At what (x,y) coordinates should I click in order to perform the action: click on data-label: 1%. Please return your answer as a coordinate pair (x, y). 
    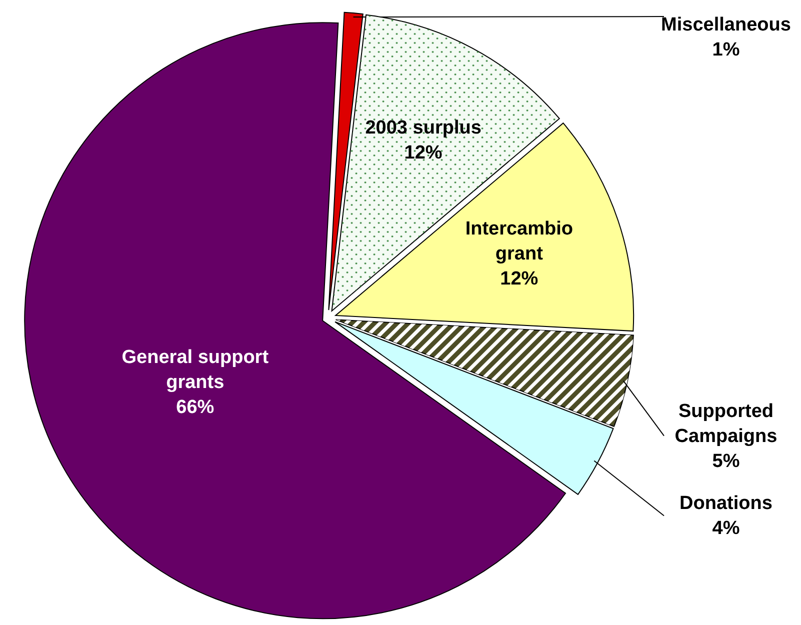
    Looking at the image, I should click on (726, 50).